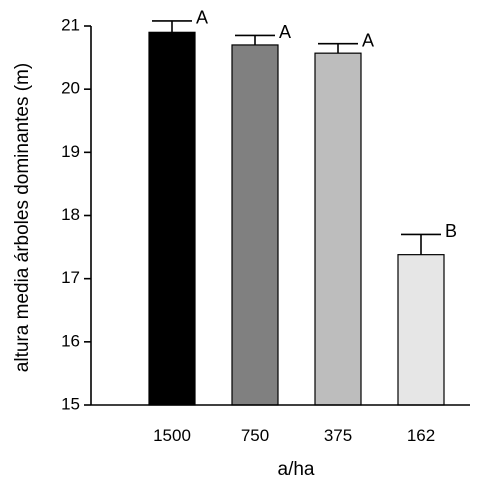 The height and width of the screenshot is (484, 502). Describe the element at coordinates (70, 277) in the screenshot. I see `y-tick-label: 17` at that location.